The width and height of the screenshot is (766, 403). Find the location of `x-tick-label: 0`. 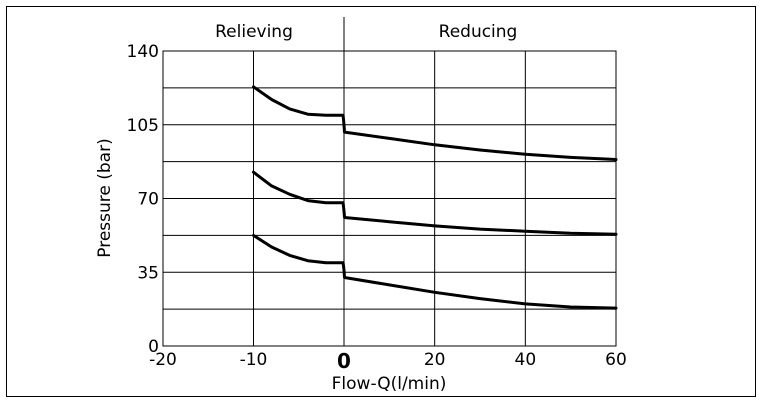

x-tick-label: 0 is located at coordinates (344, 361).